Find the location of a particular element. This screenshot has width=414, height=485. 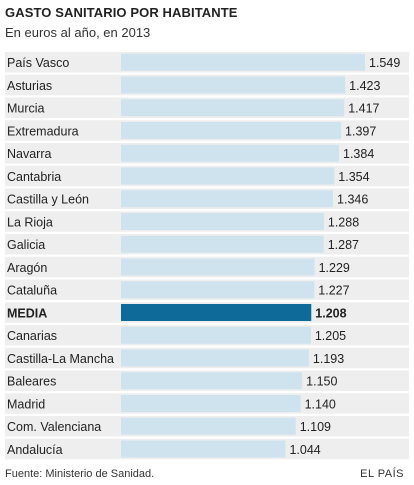

category-label: Canarias is located at coordinates (32, 336).